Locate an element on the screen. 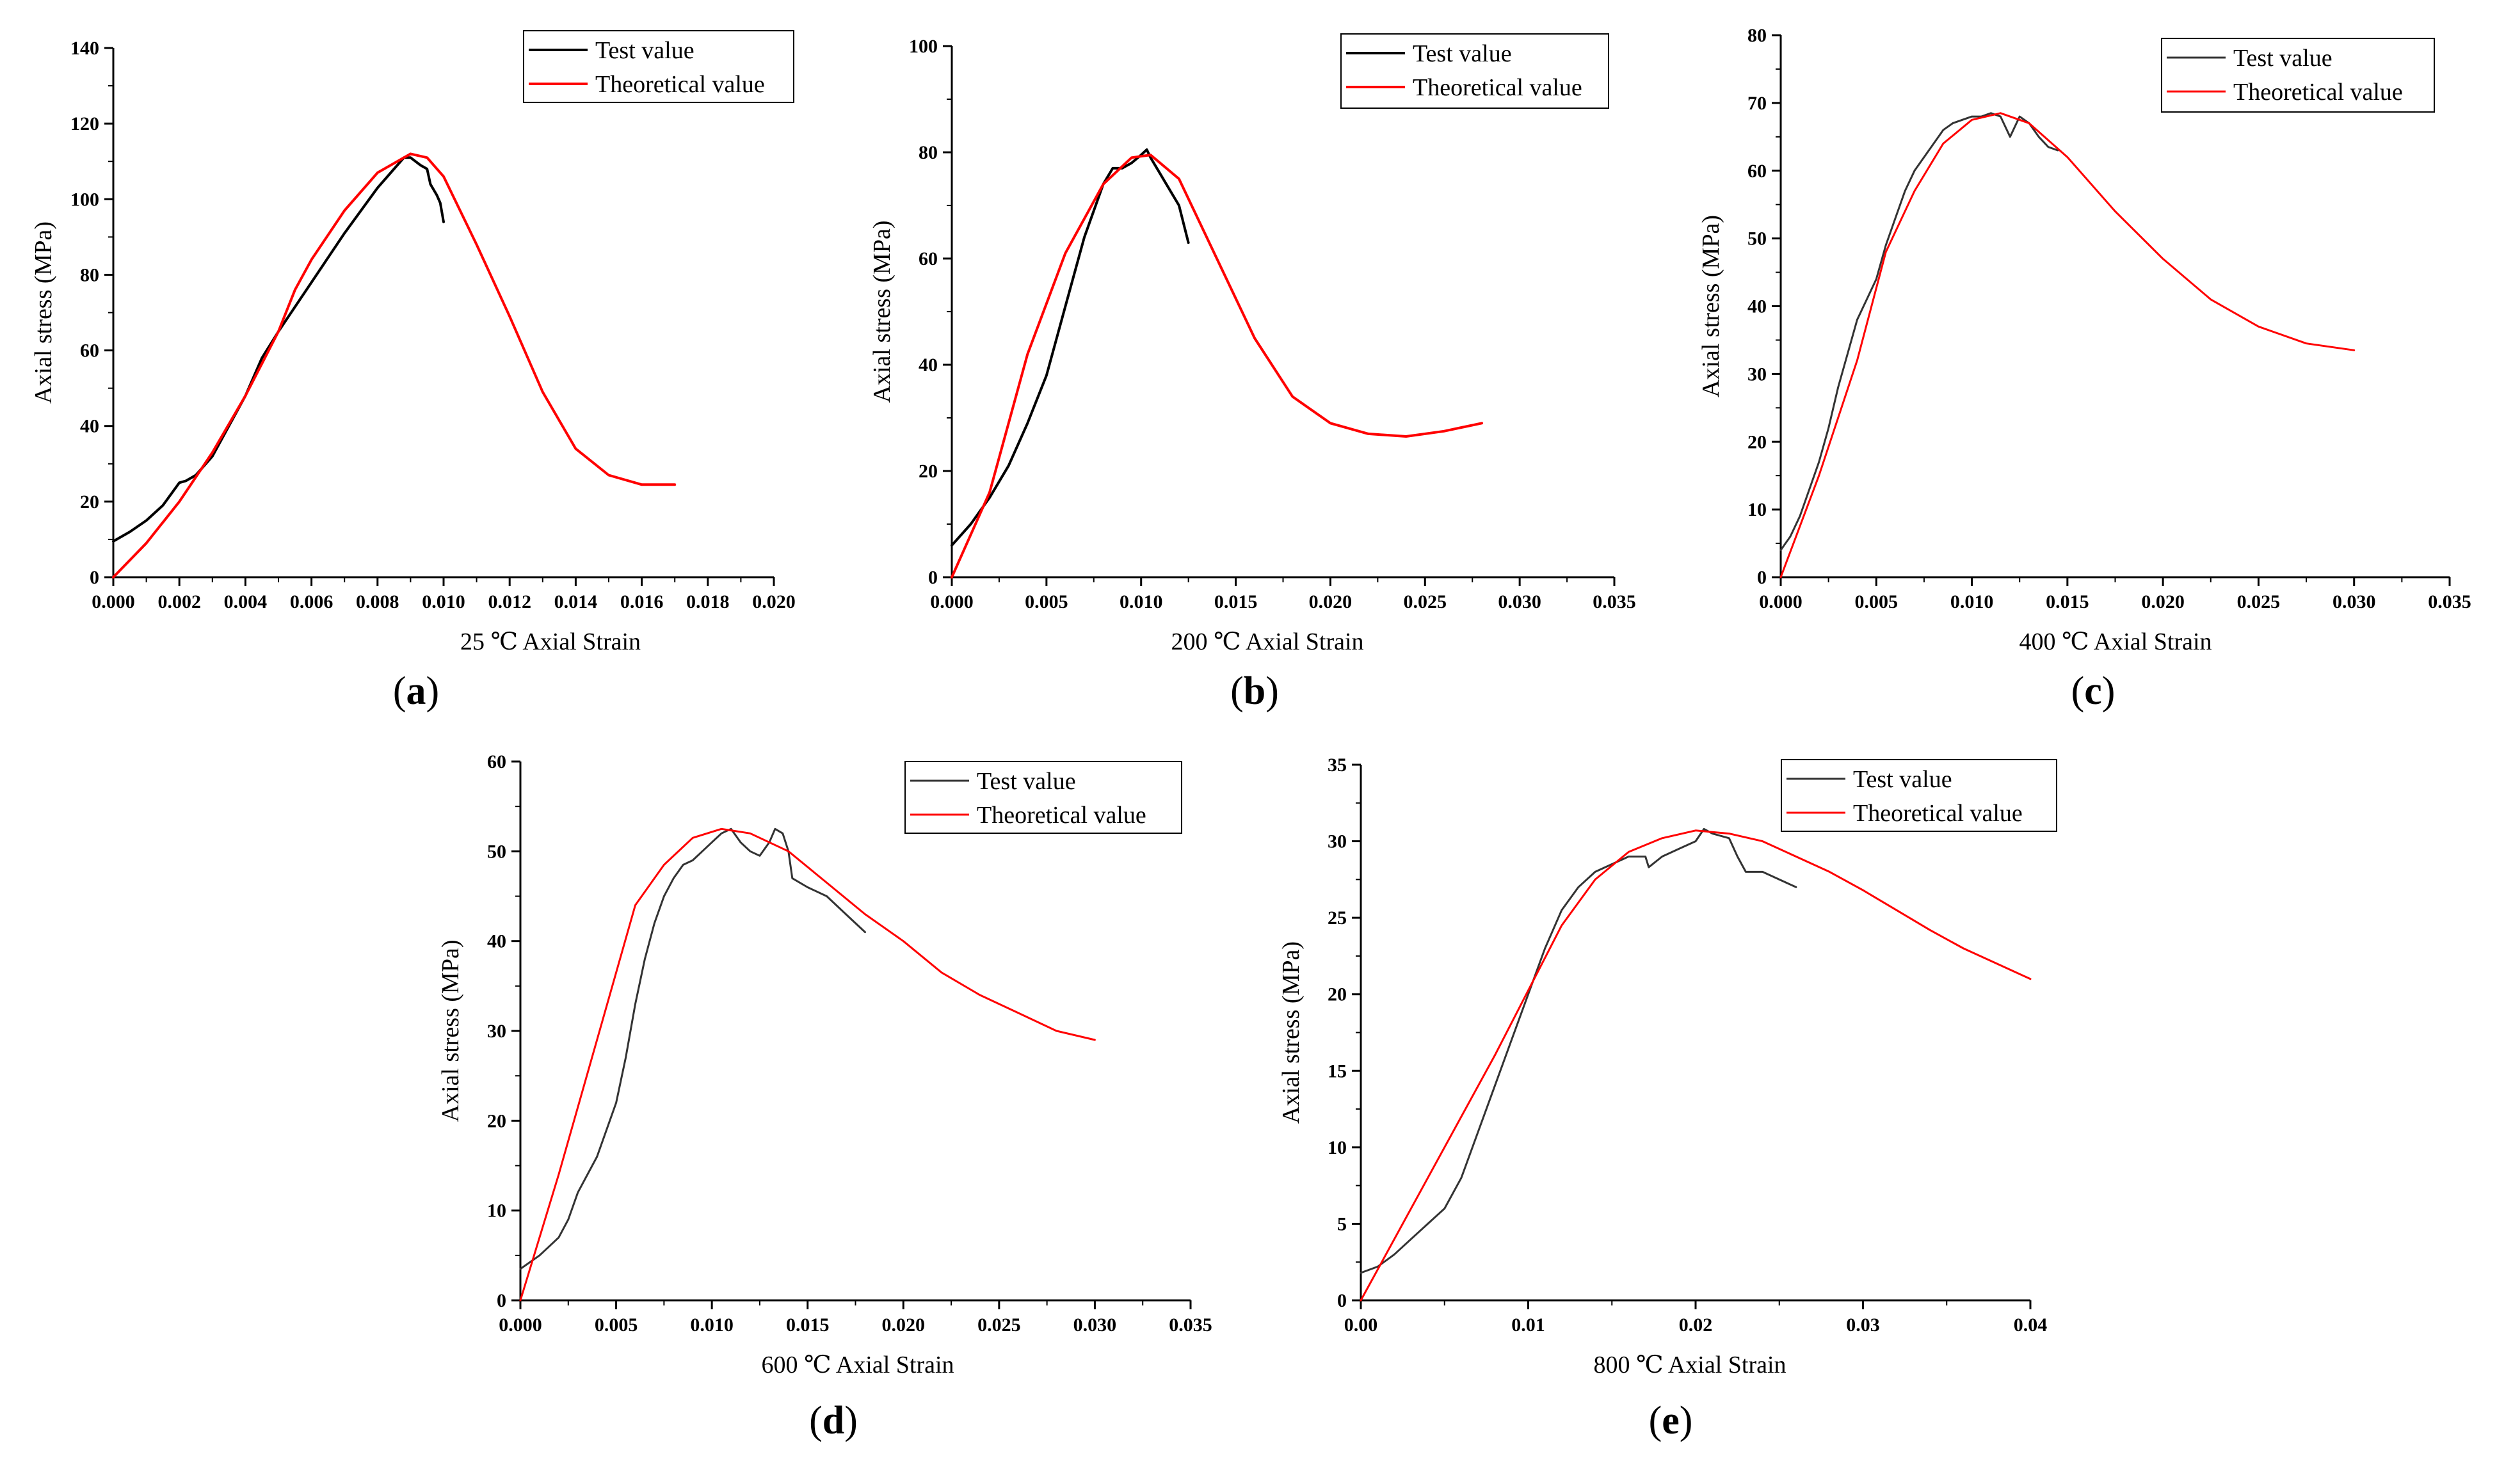 This screenshot has width=2497, height=1484. panel-label: (d) is located at coordinates (833, 1420).